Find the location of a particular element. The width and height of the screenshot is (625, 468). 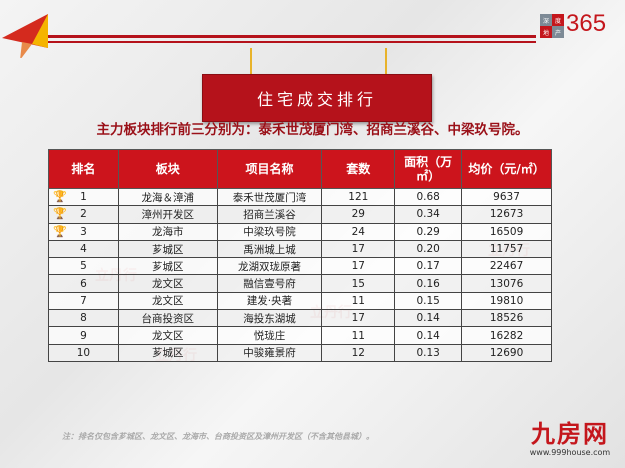

cell-price: 13076 is located at coordinates (506, 283).